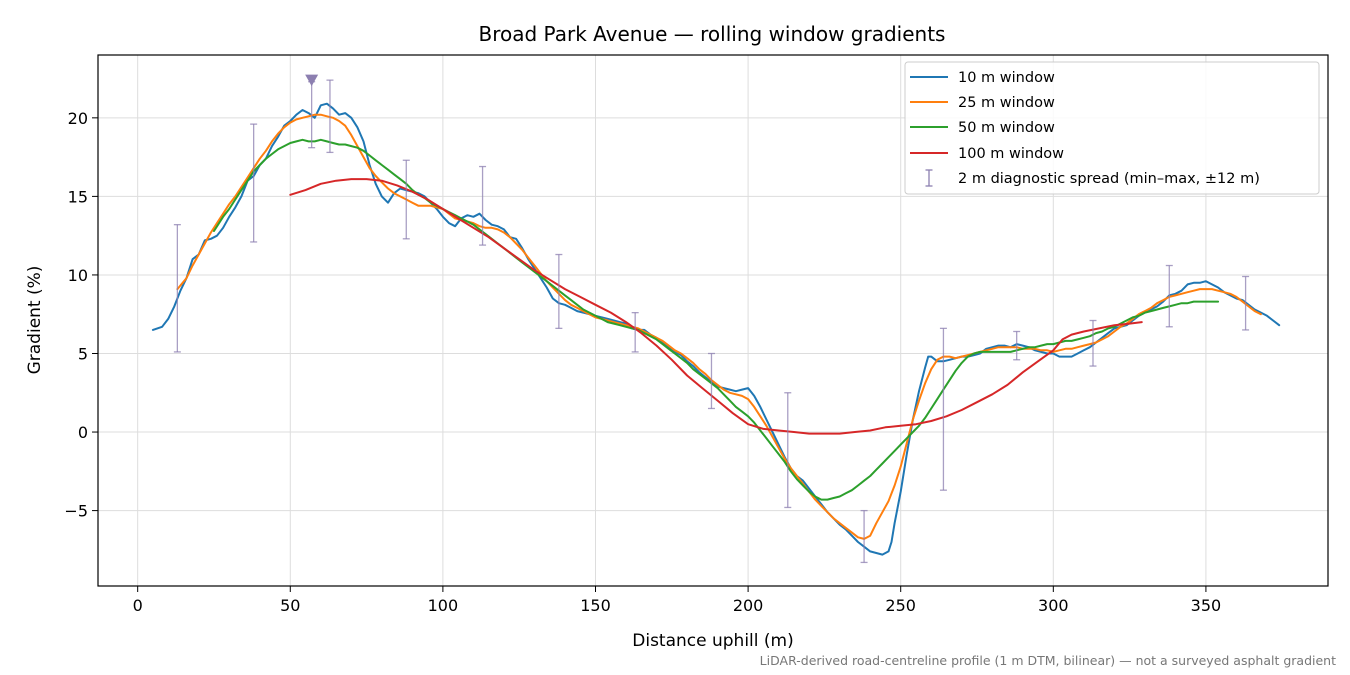 The image size is (1350, 675). Describe the element at coordinates (900, 605) in the screenshot. I see `x-tick-label: 250` at that location.